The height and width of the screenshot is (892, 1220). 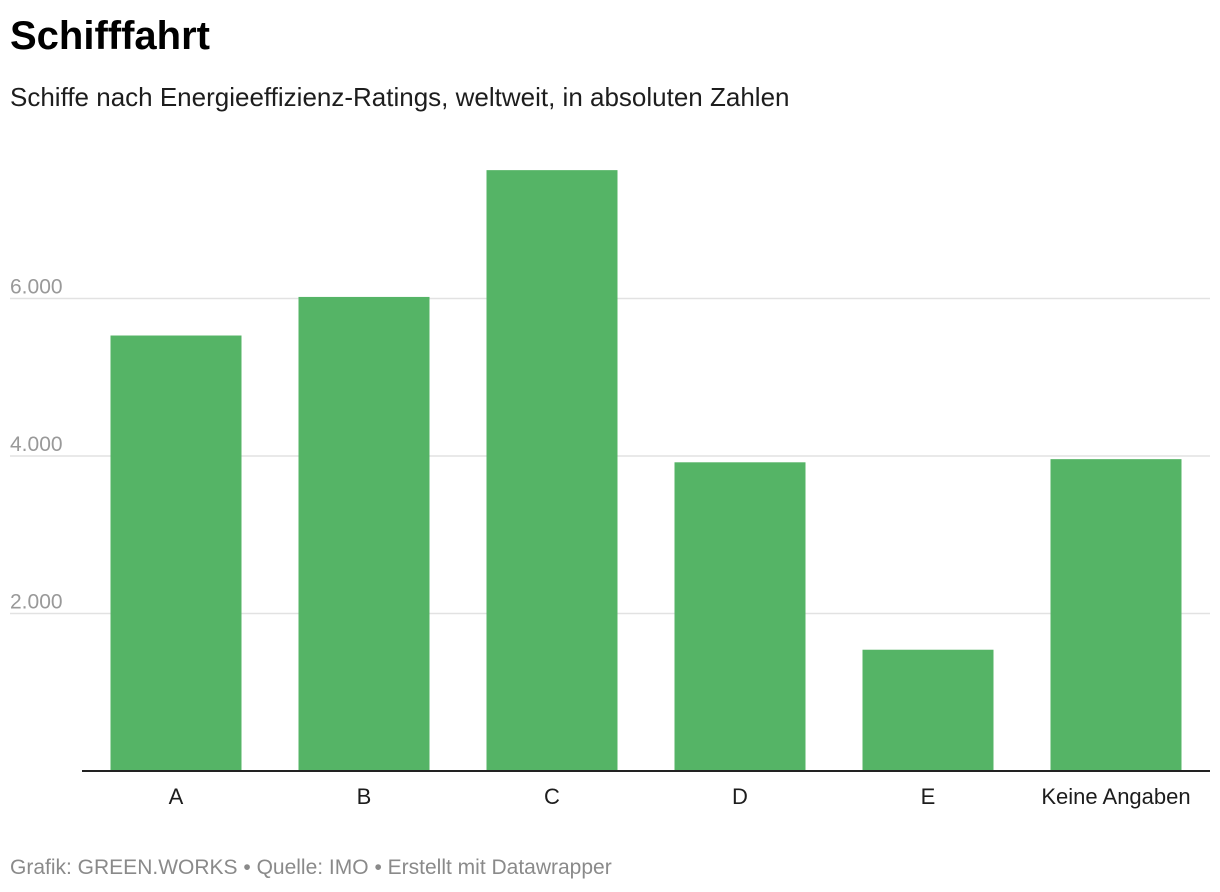 I want to click on x-category-label: A, so click(x=176, y=796).